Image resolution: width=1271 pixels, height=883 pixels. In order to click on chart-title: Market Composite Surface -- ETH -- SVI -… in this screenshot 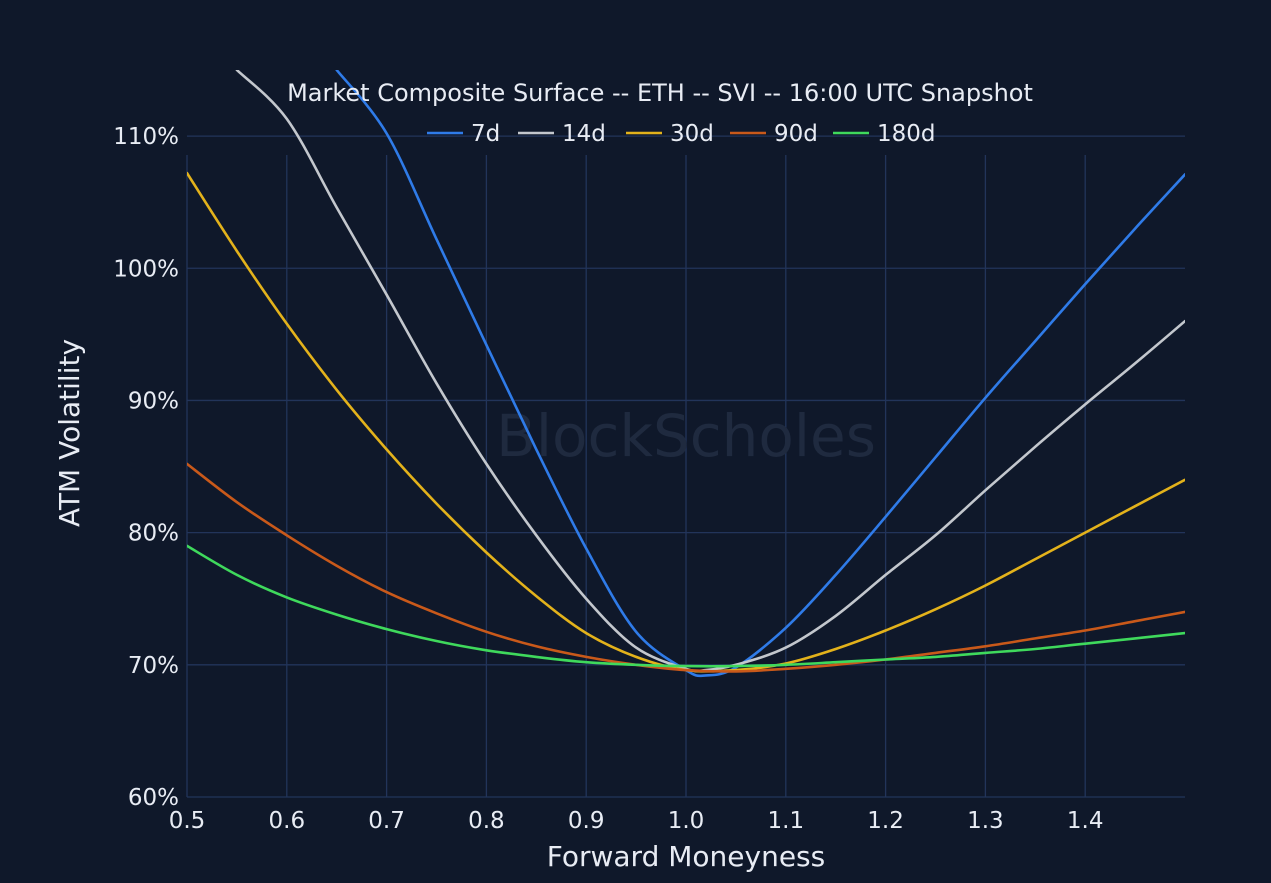, I will do `click(660, 93)`.